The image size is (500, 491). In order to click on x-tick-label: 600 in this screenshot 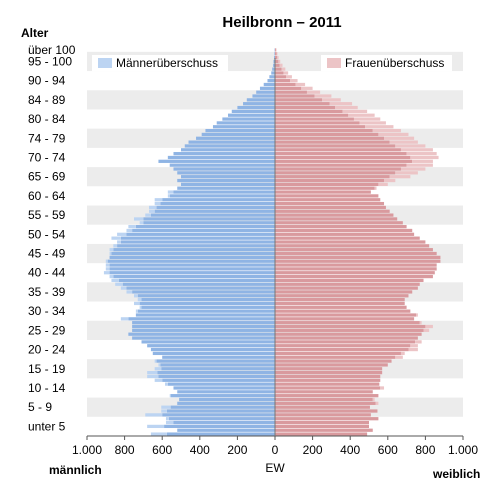, I will do `click(162, 450)`.